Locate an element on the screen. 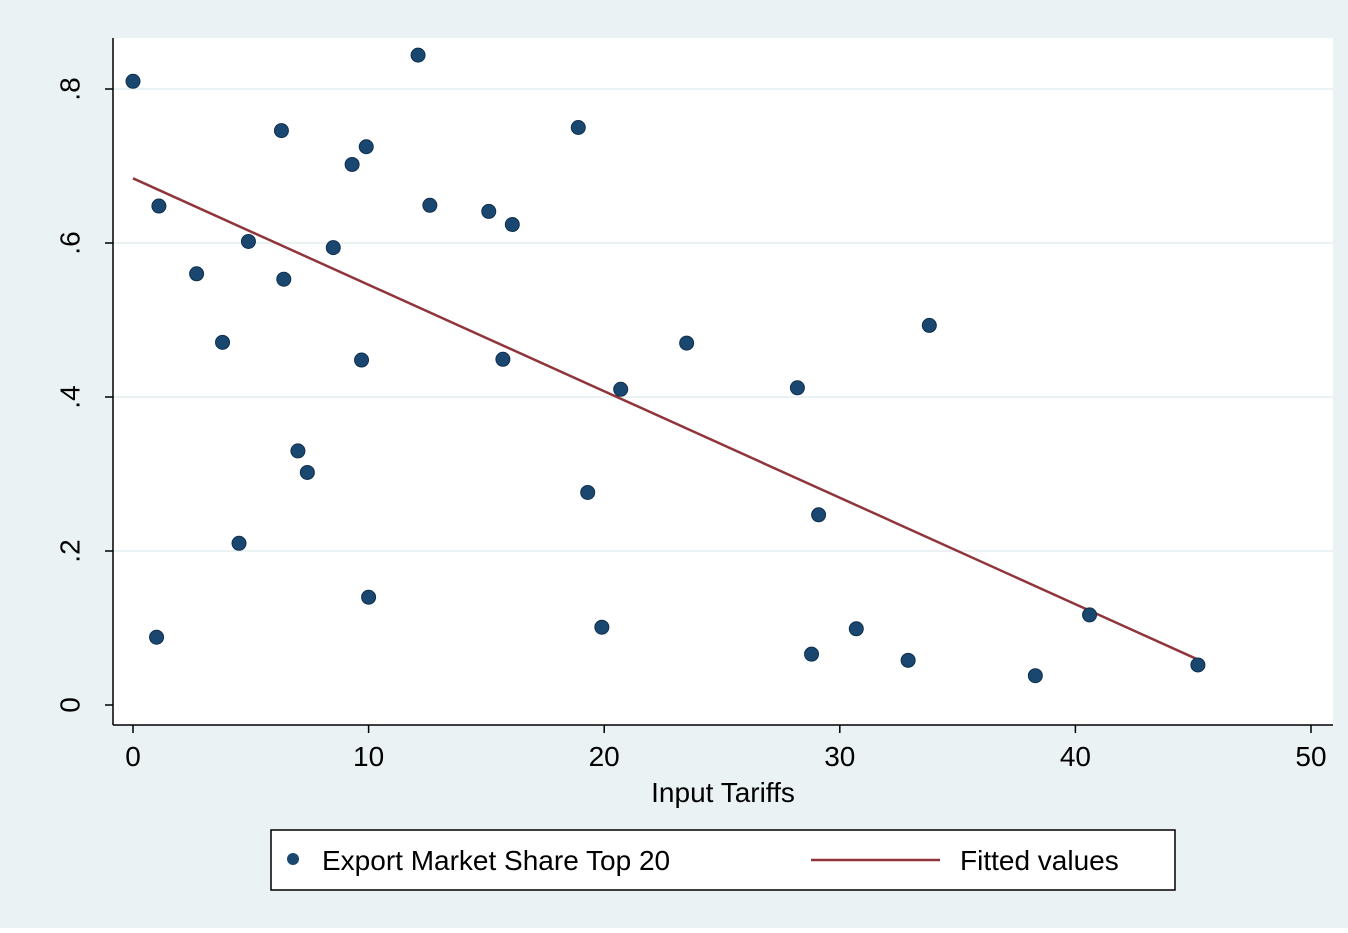 Image resolution: width=1348 pixels, height=933 pixels. y-tick-label-2: .4 is located at coordinates (70, 396).